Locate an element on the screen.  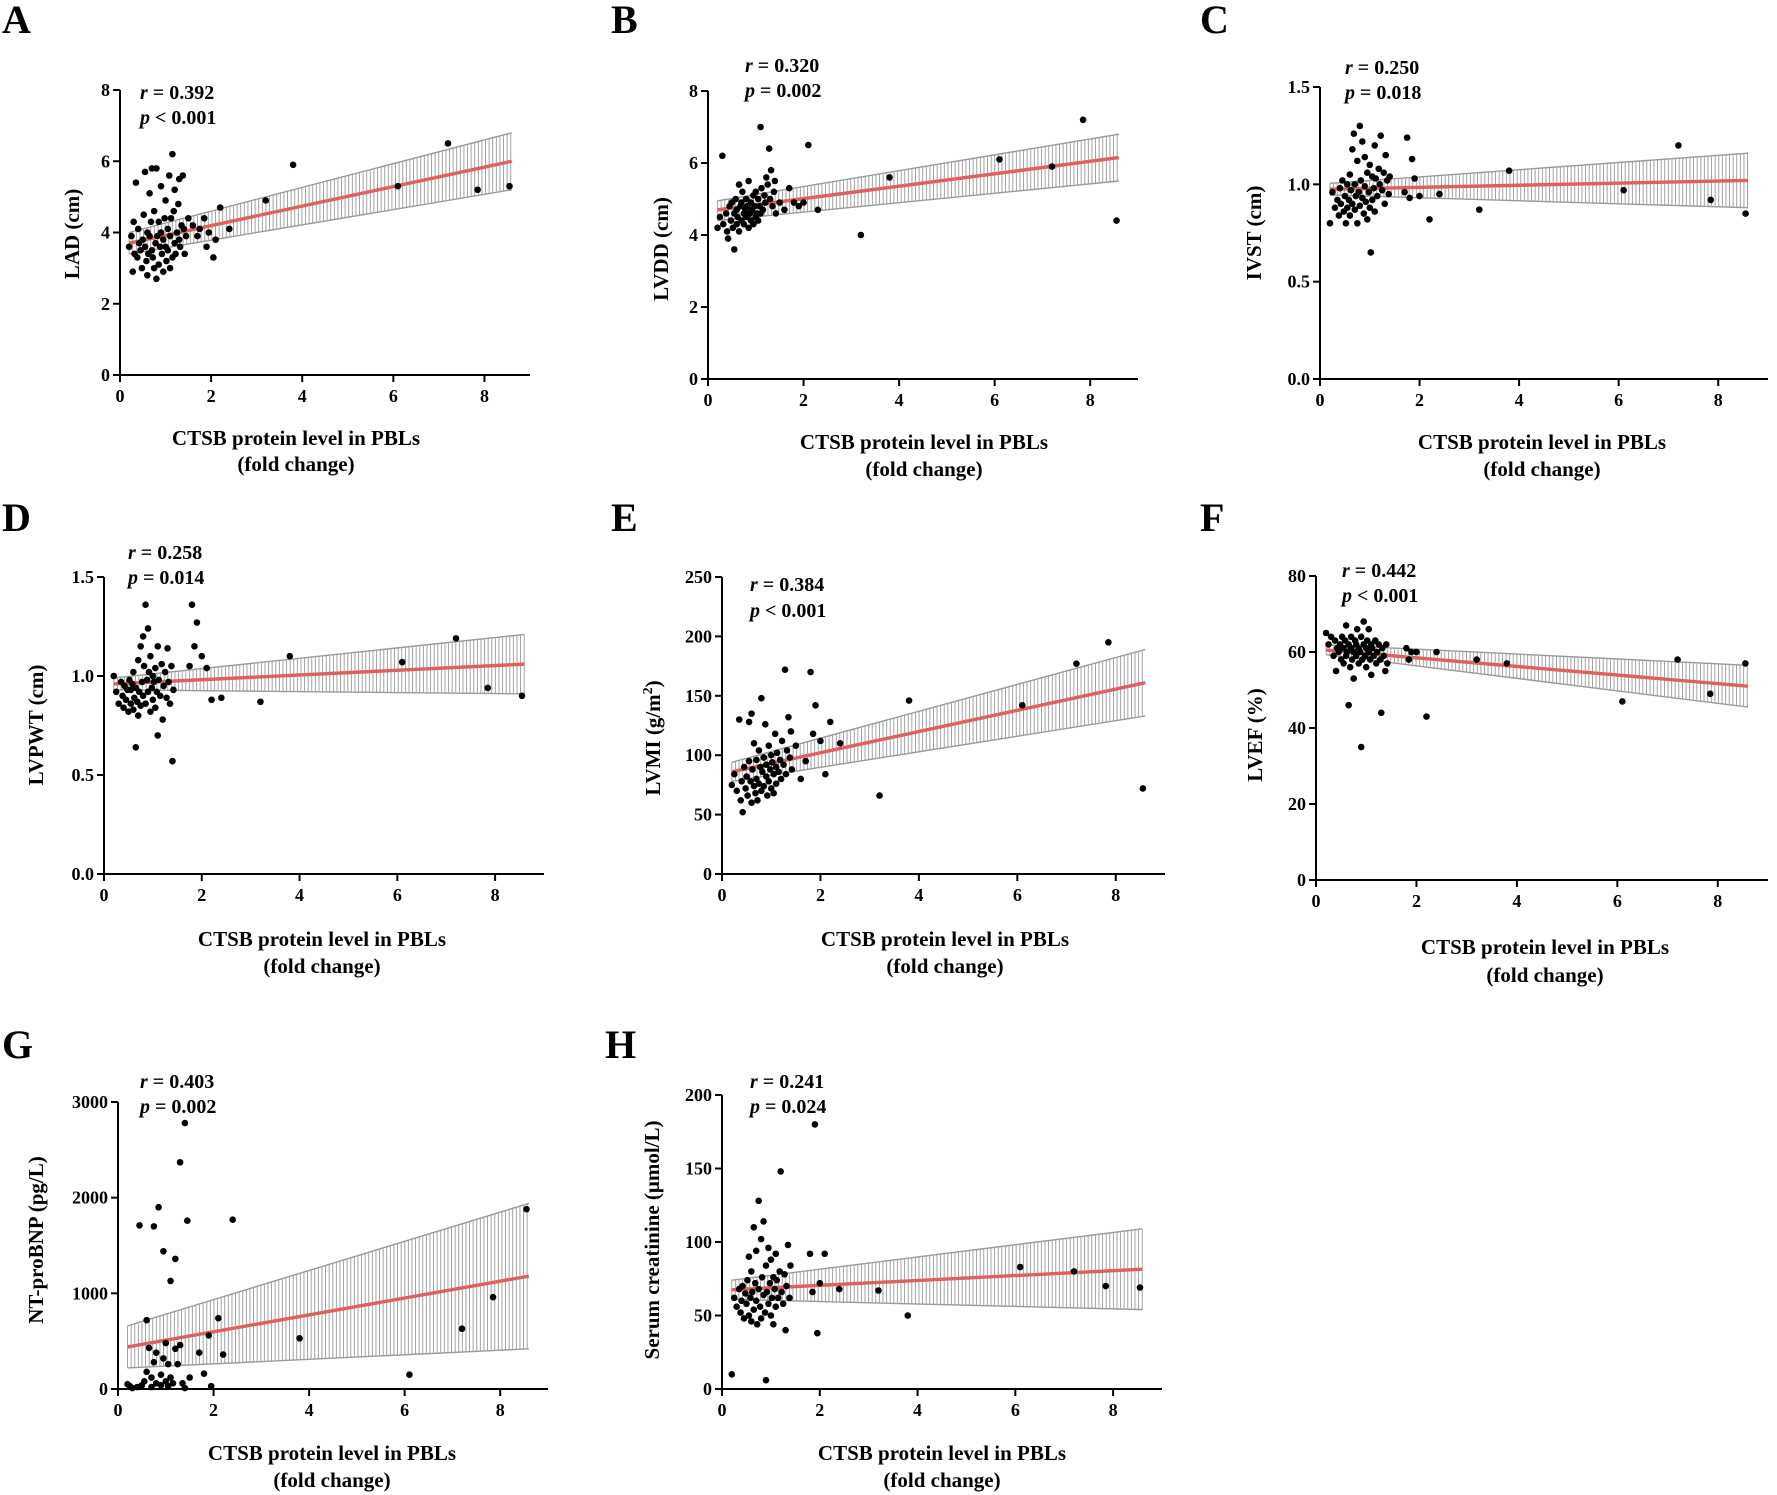
y-tick-label: 4 is located at coordinates (693, 235).